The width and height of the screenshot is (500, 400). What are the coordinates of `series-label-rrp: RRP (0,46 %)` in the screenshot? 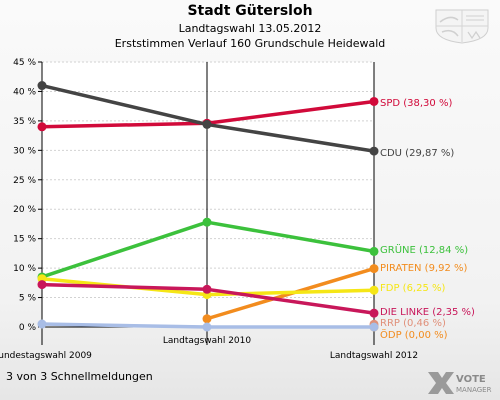 It's located at (413, 323).